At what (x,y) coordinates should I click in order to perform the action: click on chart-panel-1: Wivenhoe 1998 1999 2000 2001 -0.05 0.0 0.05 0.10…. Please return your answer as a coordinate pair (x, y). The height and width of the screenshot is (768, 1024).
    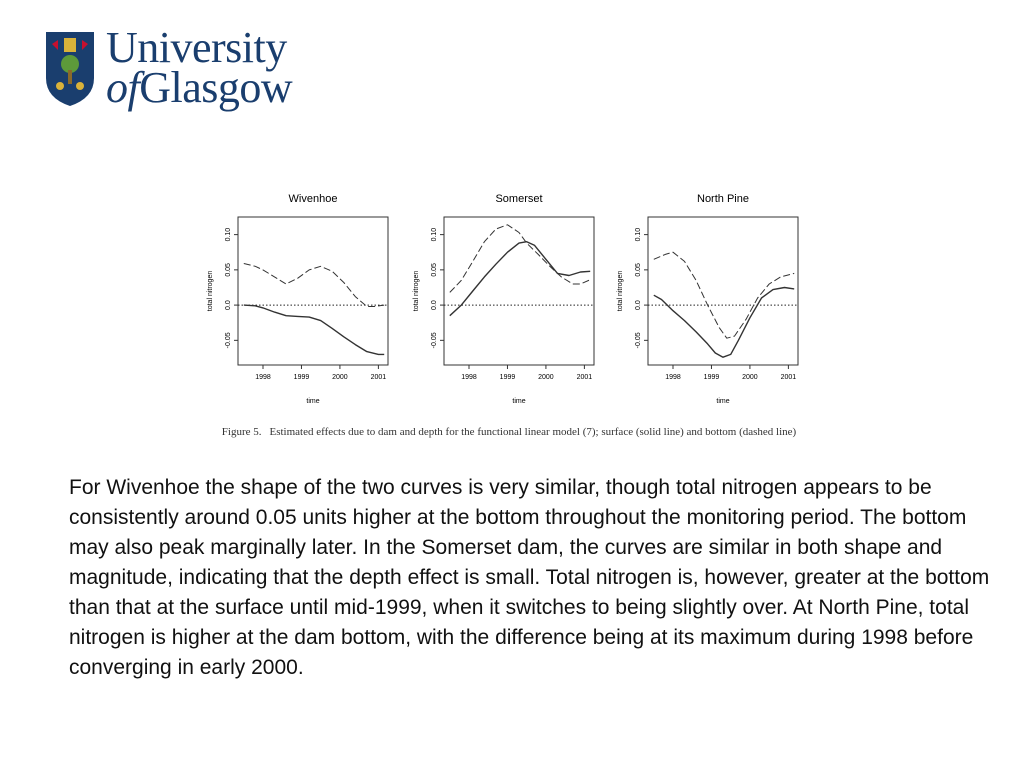
    Looking at the image, I should click on (298, 299).